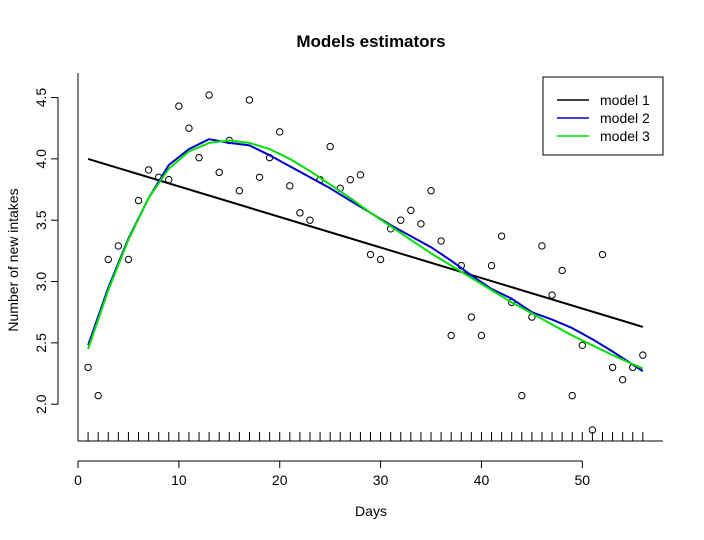 This screenshot has height=540, width=704. I want to click on legend: model 1 model 2 model 3, so click(603, 116).